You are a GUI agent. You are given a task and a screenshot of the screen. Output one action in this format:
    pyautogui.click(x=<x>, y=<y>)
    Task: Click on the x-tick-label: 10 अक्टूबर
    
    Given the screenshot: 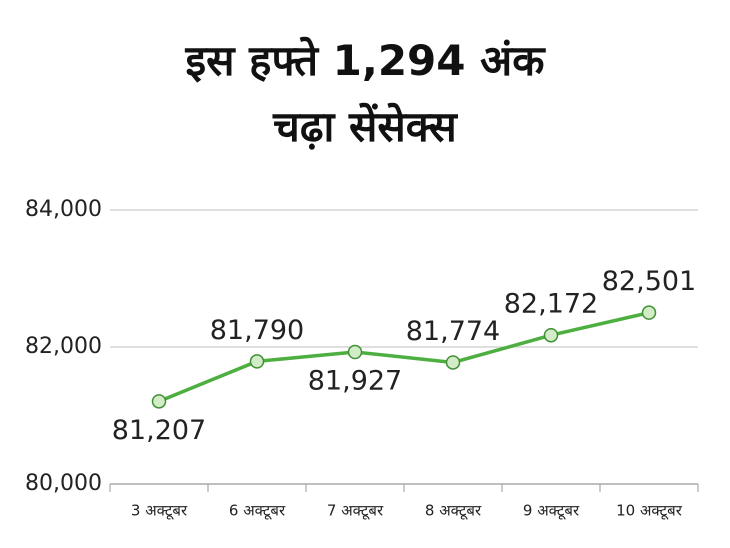 What is the action you would take?
    pyautogui.click(x=649, y=511)
    